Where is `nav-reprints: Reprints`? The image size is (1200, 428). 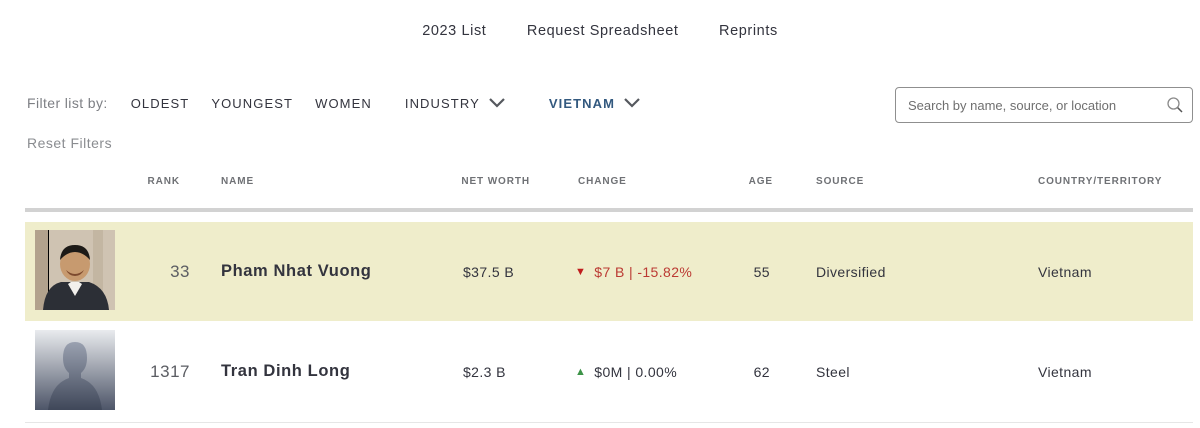 nav-reprints: Reprints is located at coordinates (748, 31).